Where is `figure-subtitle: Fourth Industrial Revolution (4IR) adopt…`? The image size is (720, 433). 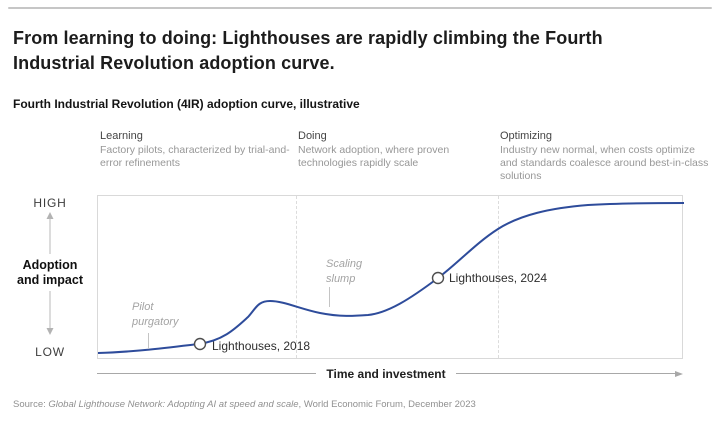 figure-subtitle: Fourth Industrial Revolution (4IR) adopt… is located at coordinates (186, 104).